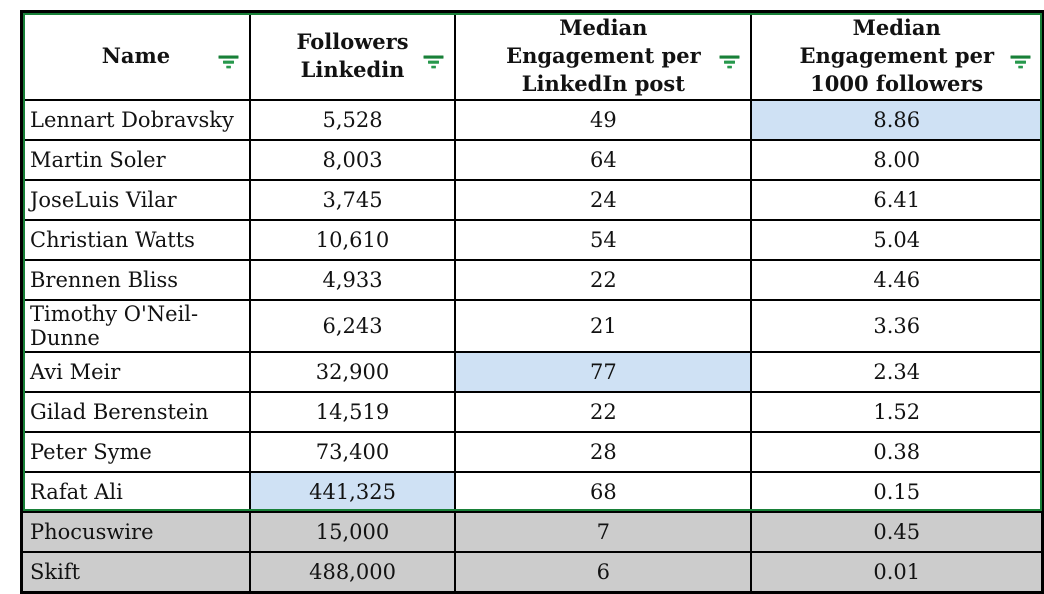  I want to click on cell-name: Skift, so click(135, 572).